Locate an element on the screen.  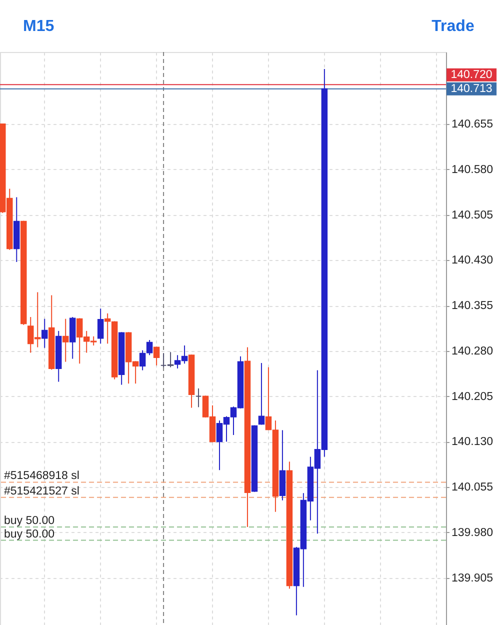
ref-line-label: #515421527 sl is located at coordinates (42, 491).